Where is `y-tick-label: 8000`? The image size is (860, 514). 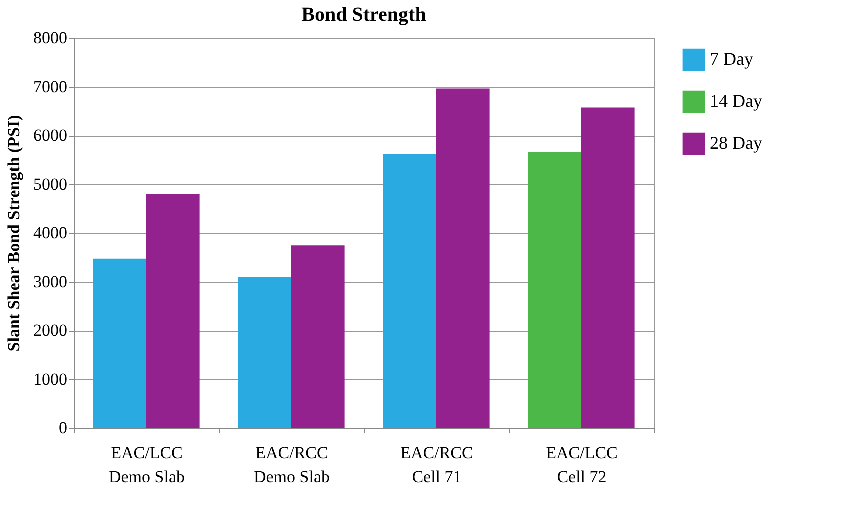
y-tick-label: 8000 is located at coordinates (51, 38).